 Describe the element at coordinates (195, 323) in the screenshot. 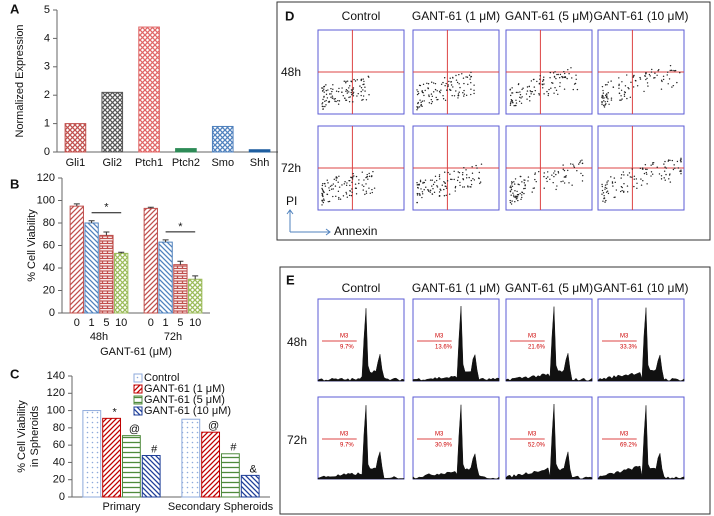

I see `x-tick-label: 10` at that location.